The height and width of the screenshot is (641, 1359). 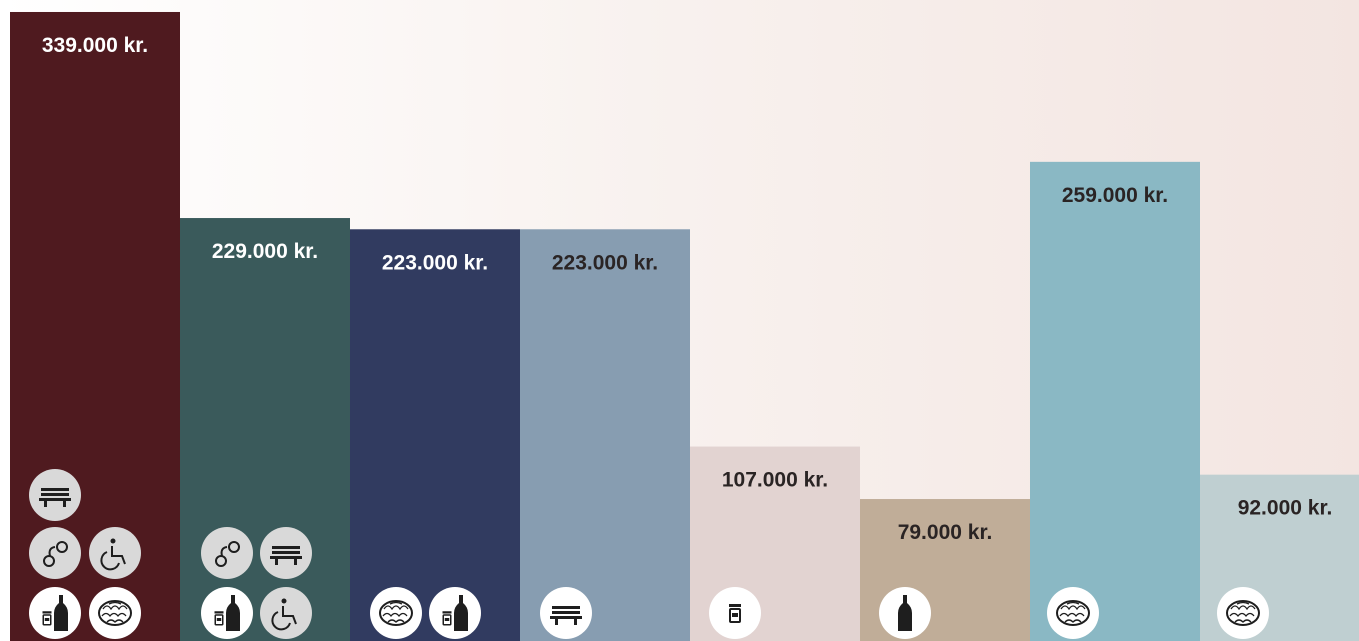 I want to click on value-label: 92.000 kr., so click(x=1285, y=508).